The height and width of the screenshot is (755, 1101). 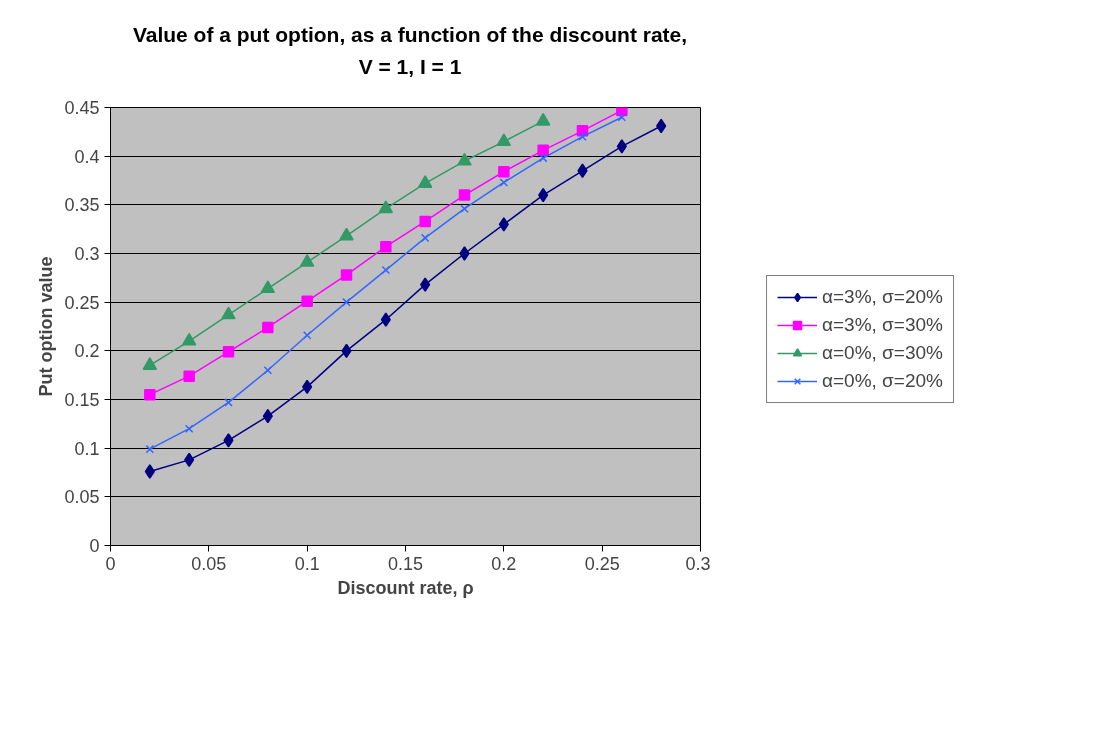 I want to click on y-tick-label: 0.45, so click(x=82, y=108).